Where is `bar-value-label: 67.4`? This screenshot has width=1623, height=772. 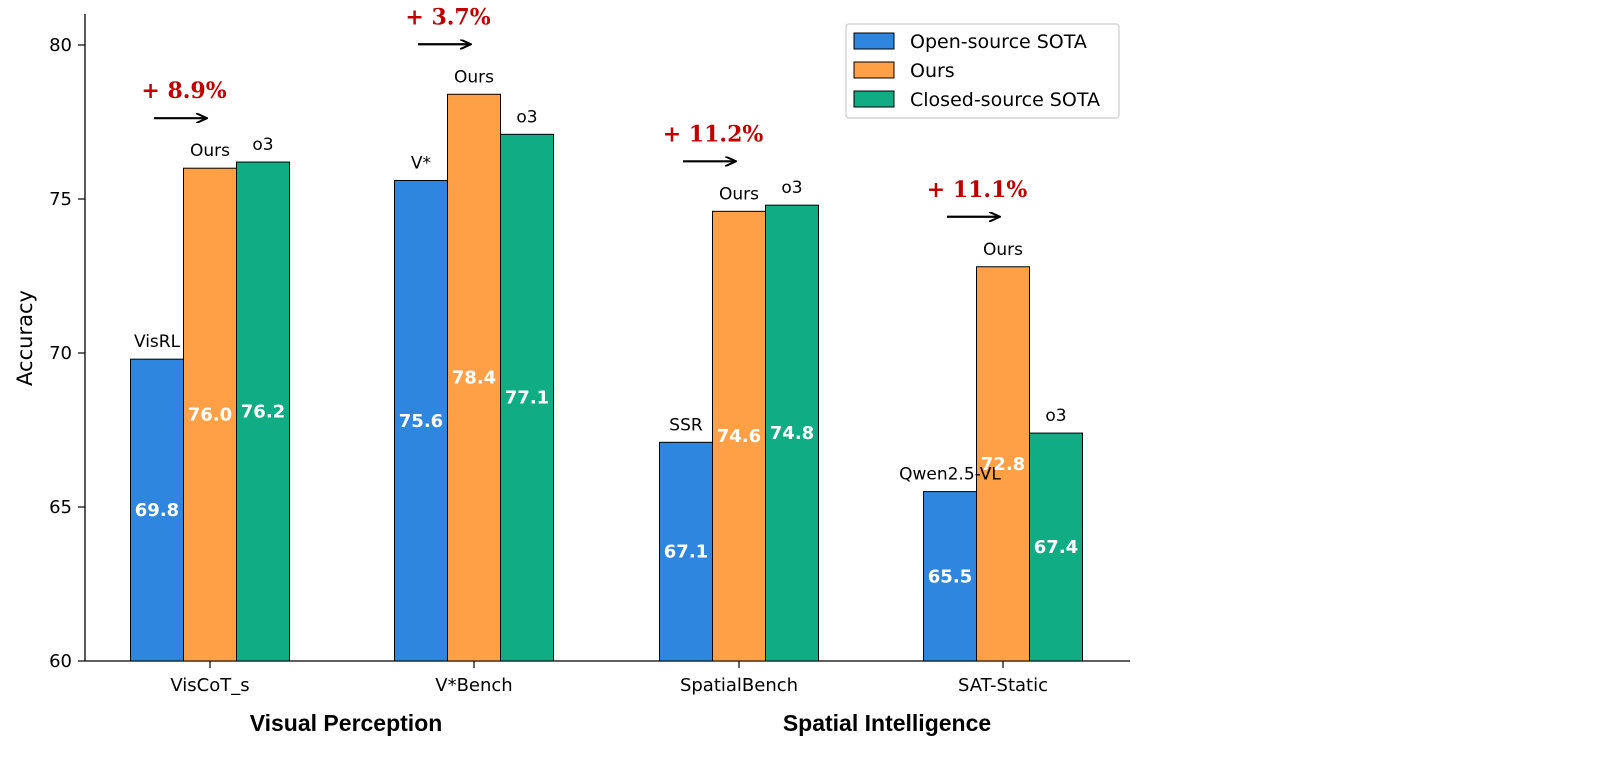
bar-value-label: 67.4 is located at coordinates (1056, 547).